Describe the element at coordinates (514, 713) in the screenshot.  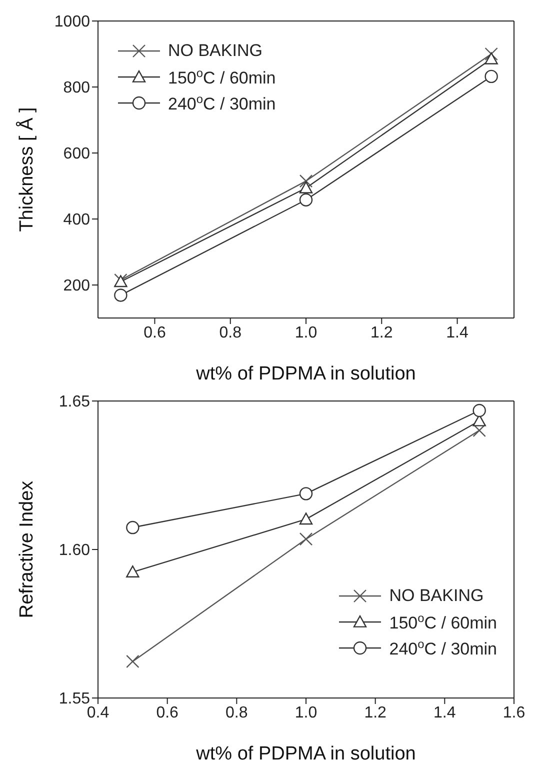
I see `x-tick-label: 1.6` at that location.